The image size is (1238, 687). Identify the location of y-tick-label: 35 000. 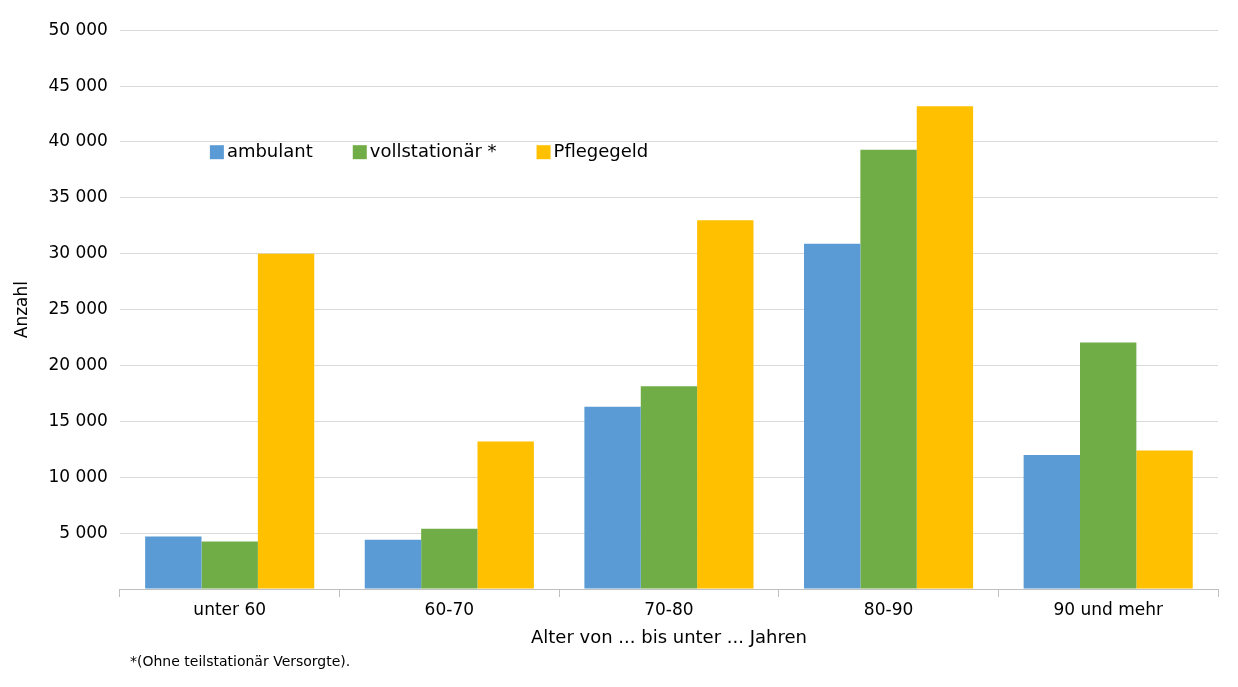
(78, 196).